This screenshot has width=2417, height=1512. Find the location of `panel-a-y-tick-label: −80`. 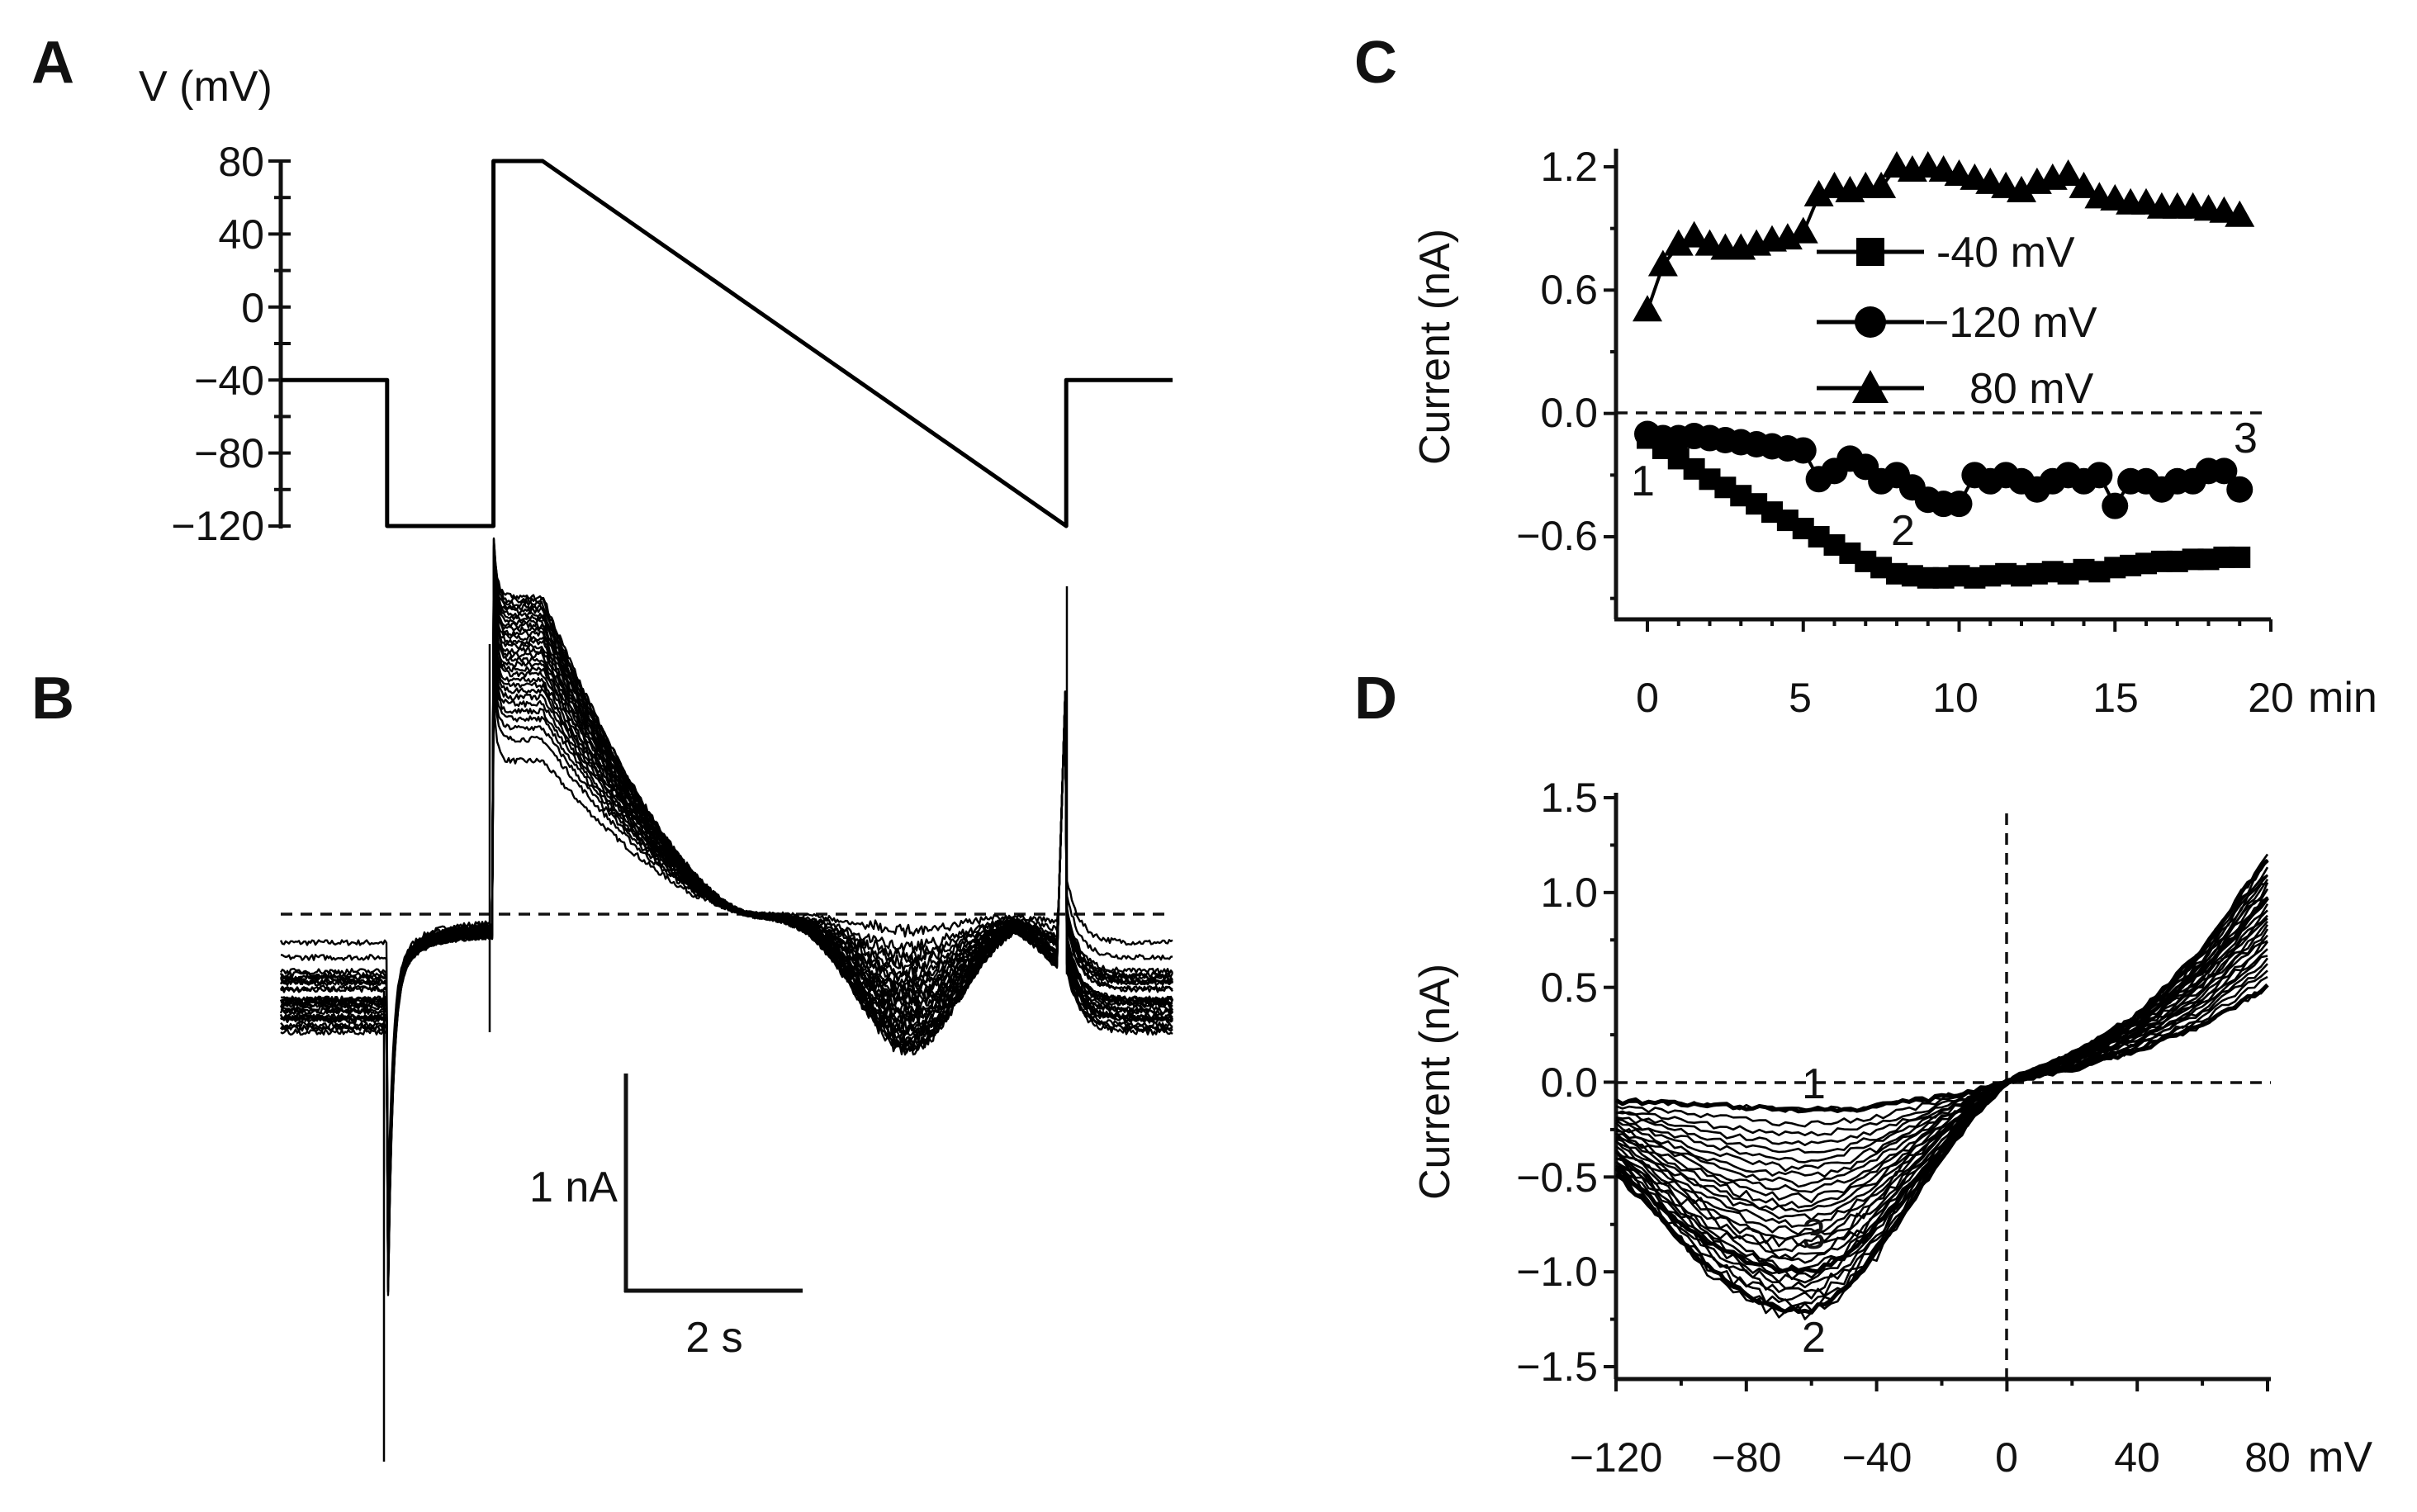

panel-a-y-tick-label: −80 is located at coordinates (229, 453).